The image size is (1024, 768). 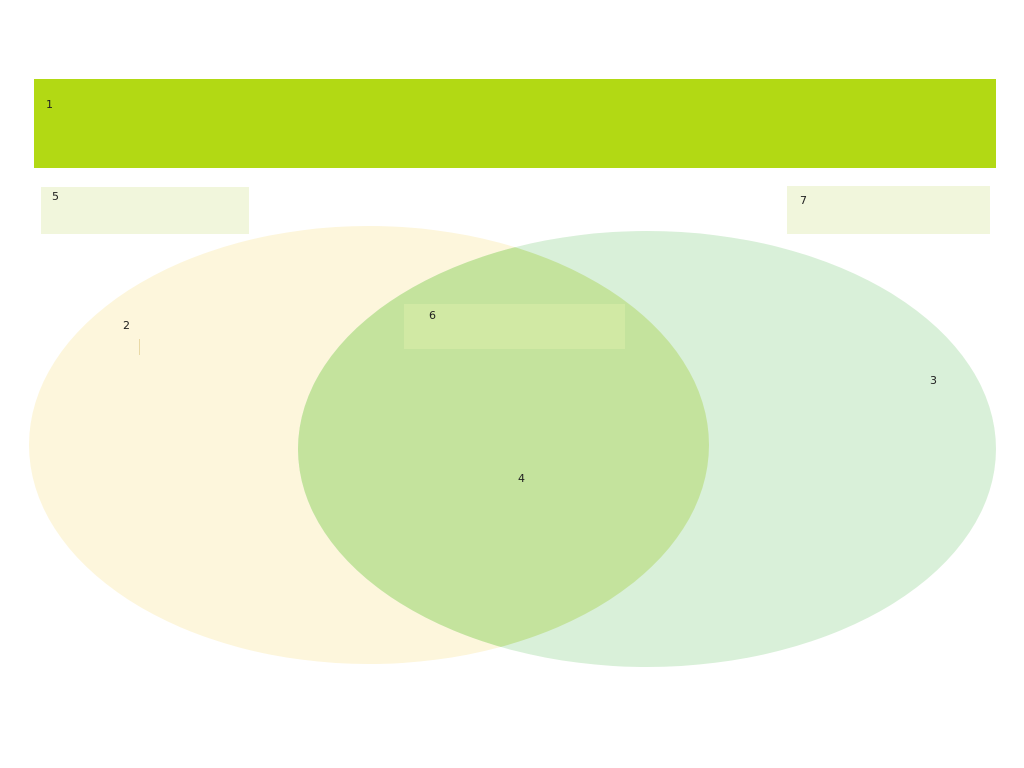 What do you see at coordinates (888, 210) in the screenshot?
I see `label-box-right: 7` at bounding box center [888, 210].